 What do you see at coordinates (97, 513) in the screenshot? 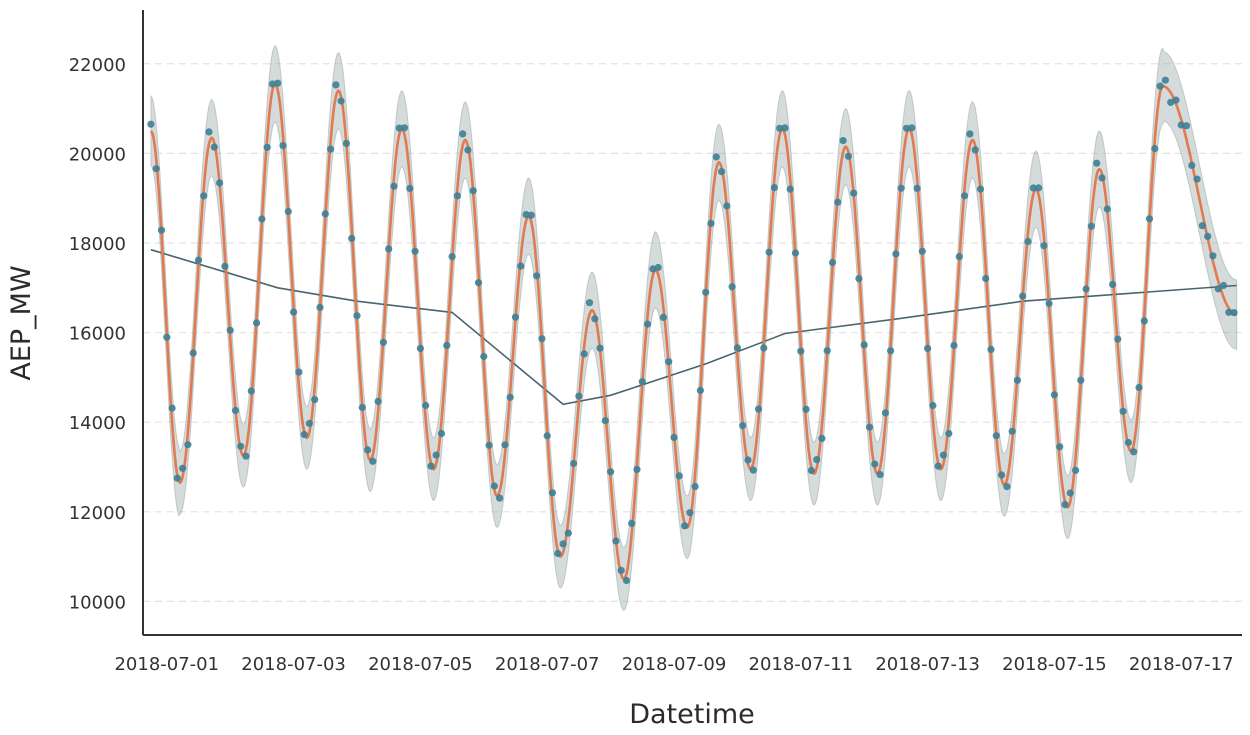
I see `y-tick-label: 12000` at bounding box center [97, 513].